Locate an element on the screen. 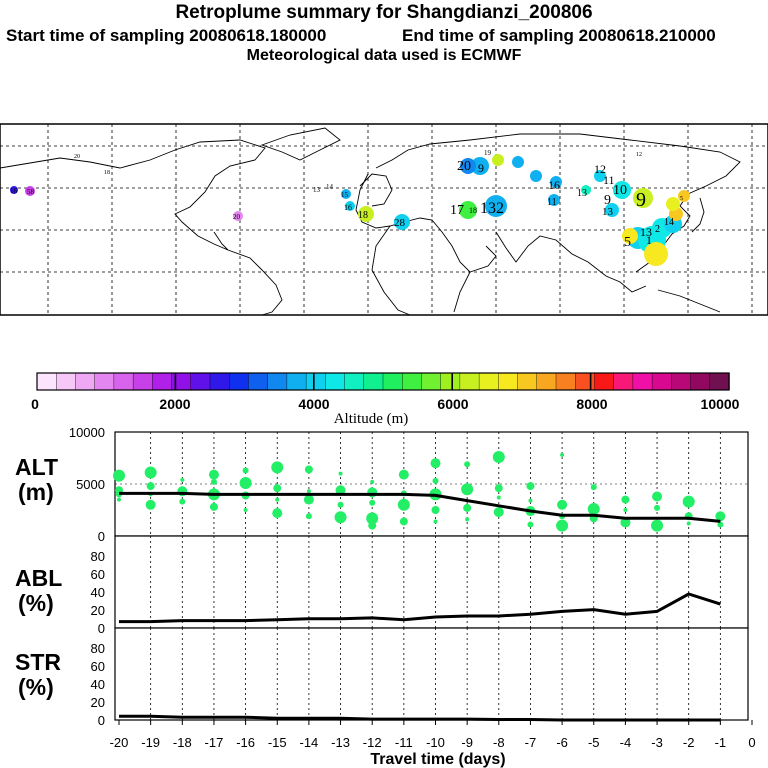  map-label: 17 is located at coordinates (457, 210).